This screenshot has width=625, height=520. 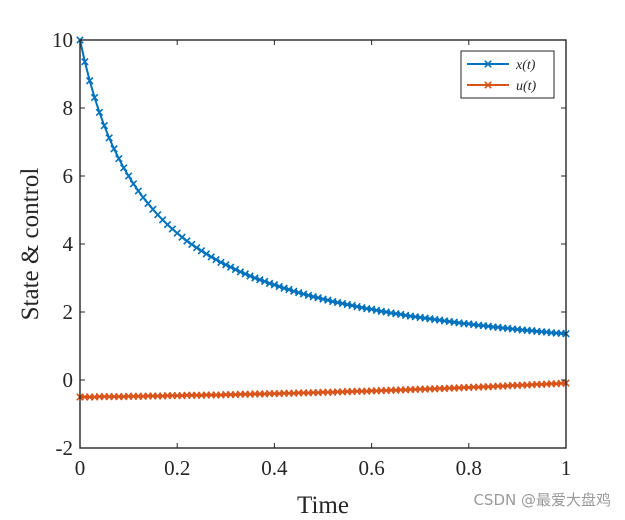 I want to click on legend: x(t) u(t), so click(x=507, y=74).